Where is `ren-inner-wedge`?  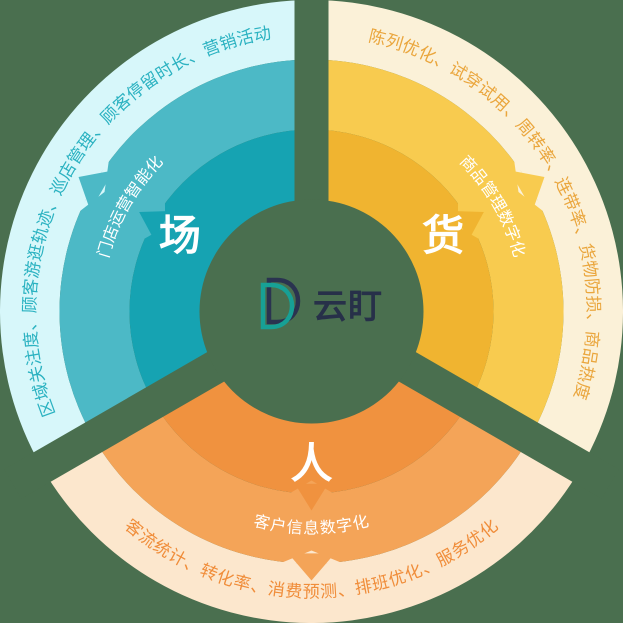 ren-inner-wedge is located at coordinates (311, 429).